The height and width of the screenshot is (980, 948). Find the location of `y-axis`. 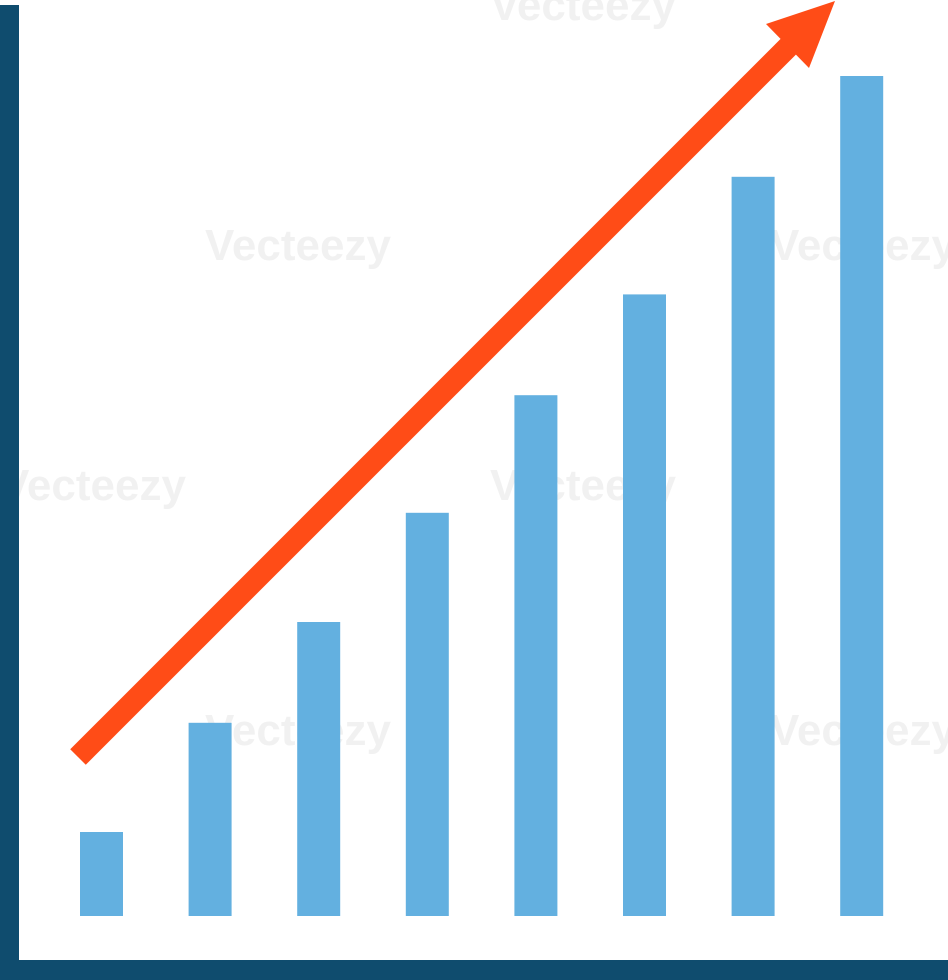

y-axis is located at coordinates (9, 492).